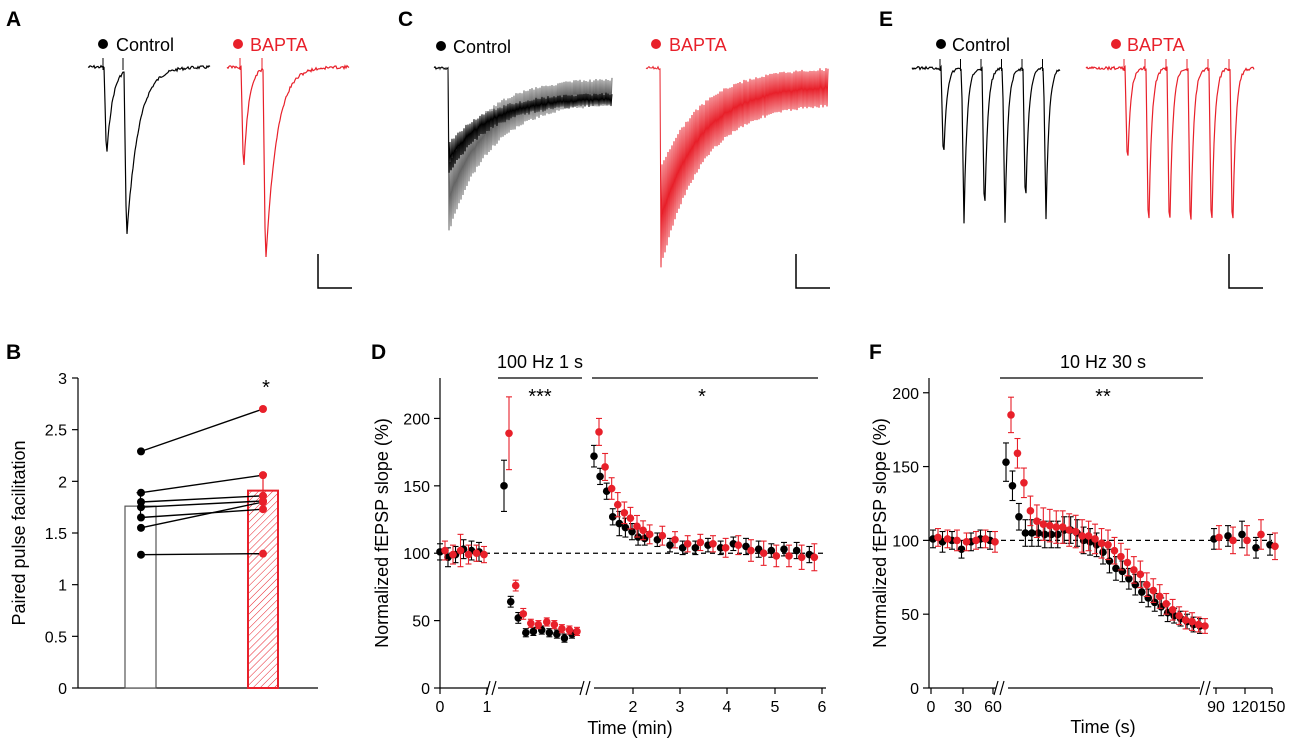  What do you see at coordinates (910, 615) in the screenshot?
I see `y-tick-label: 50` at bounding box center [910, 615].